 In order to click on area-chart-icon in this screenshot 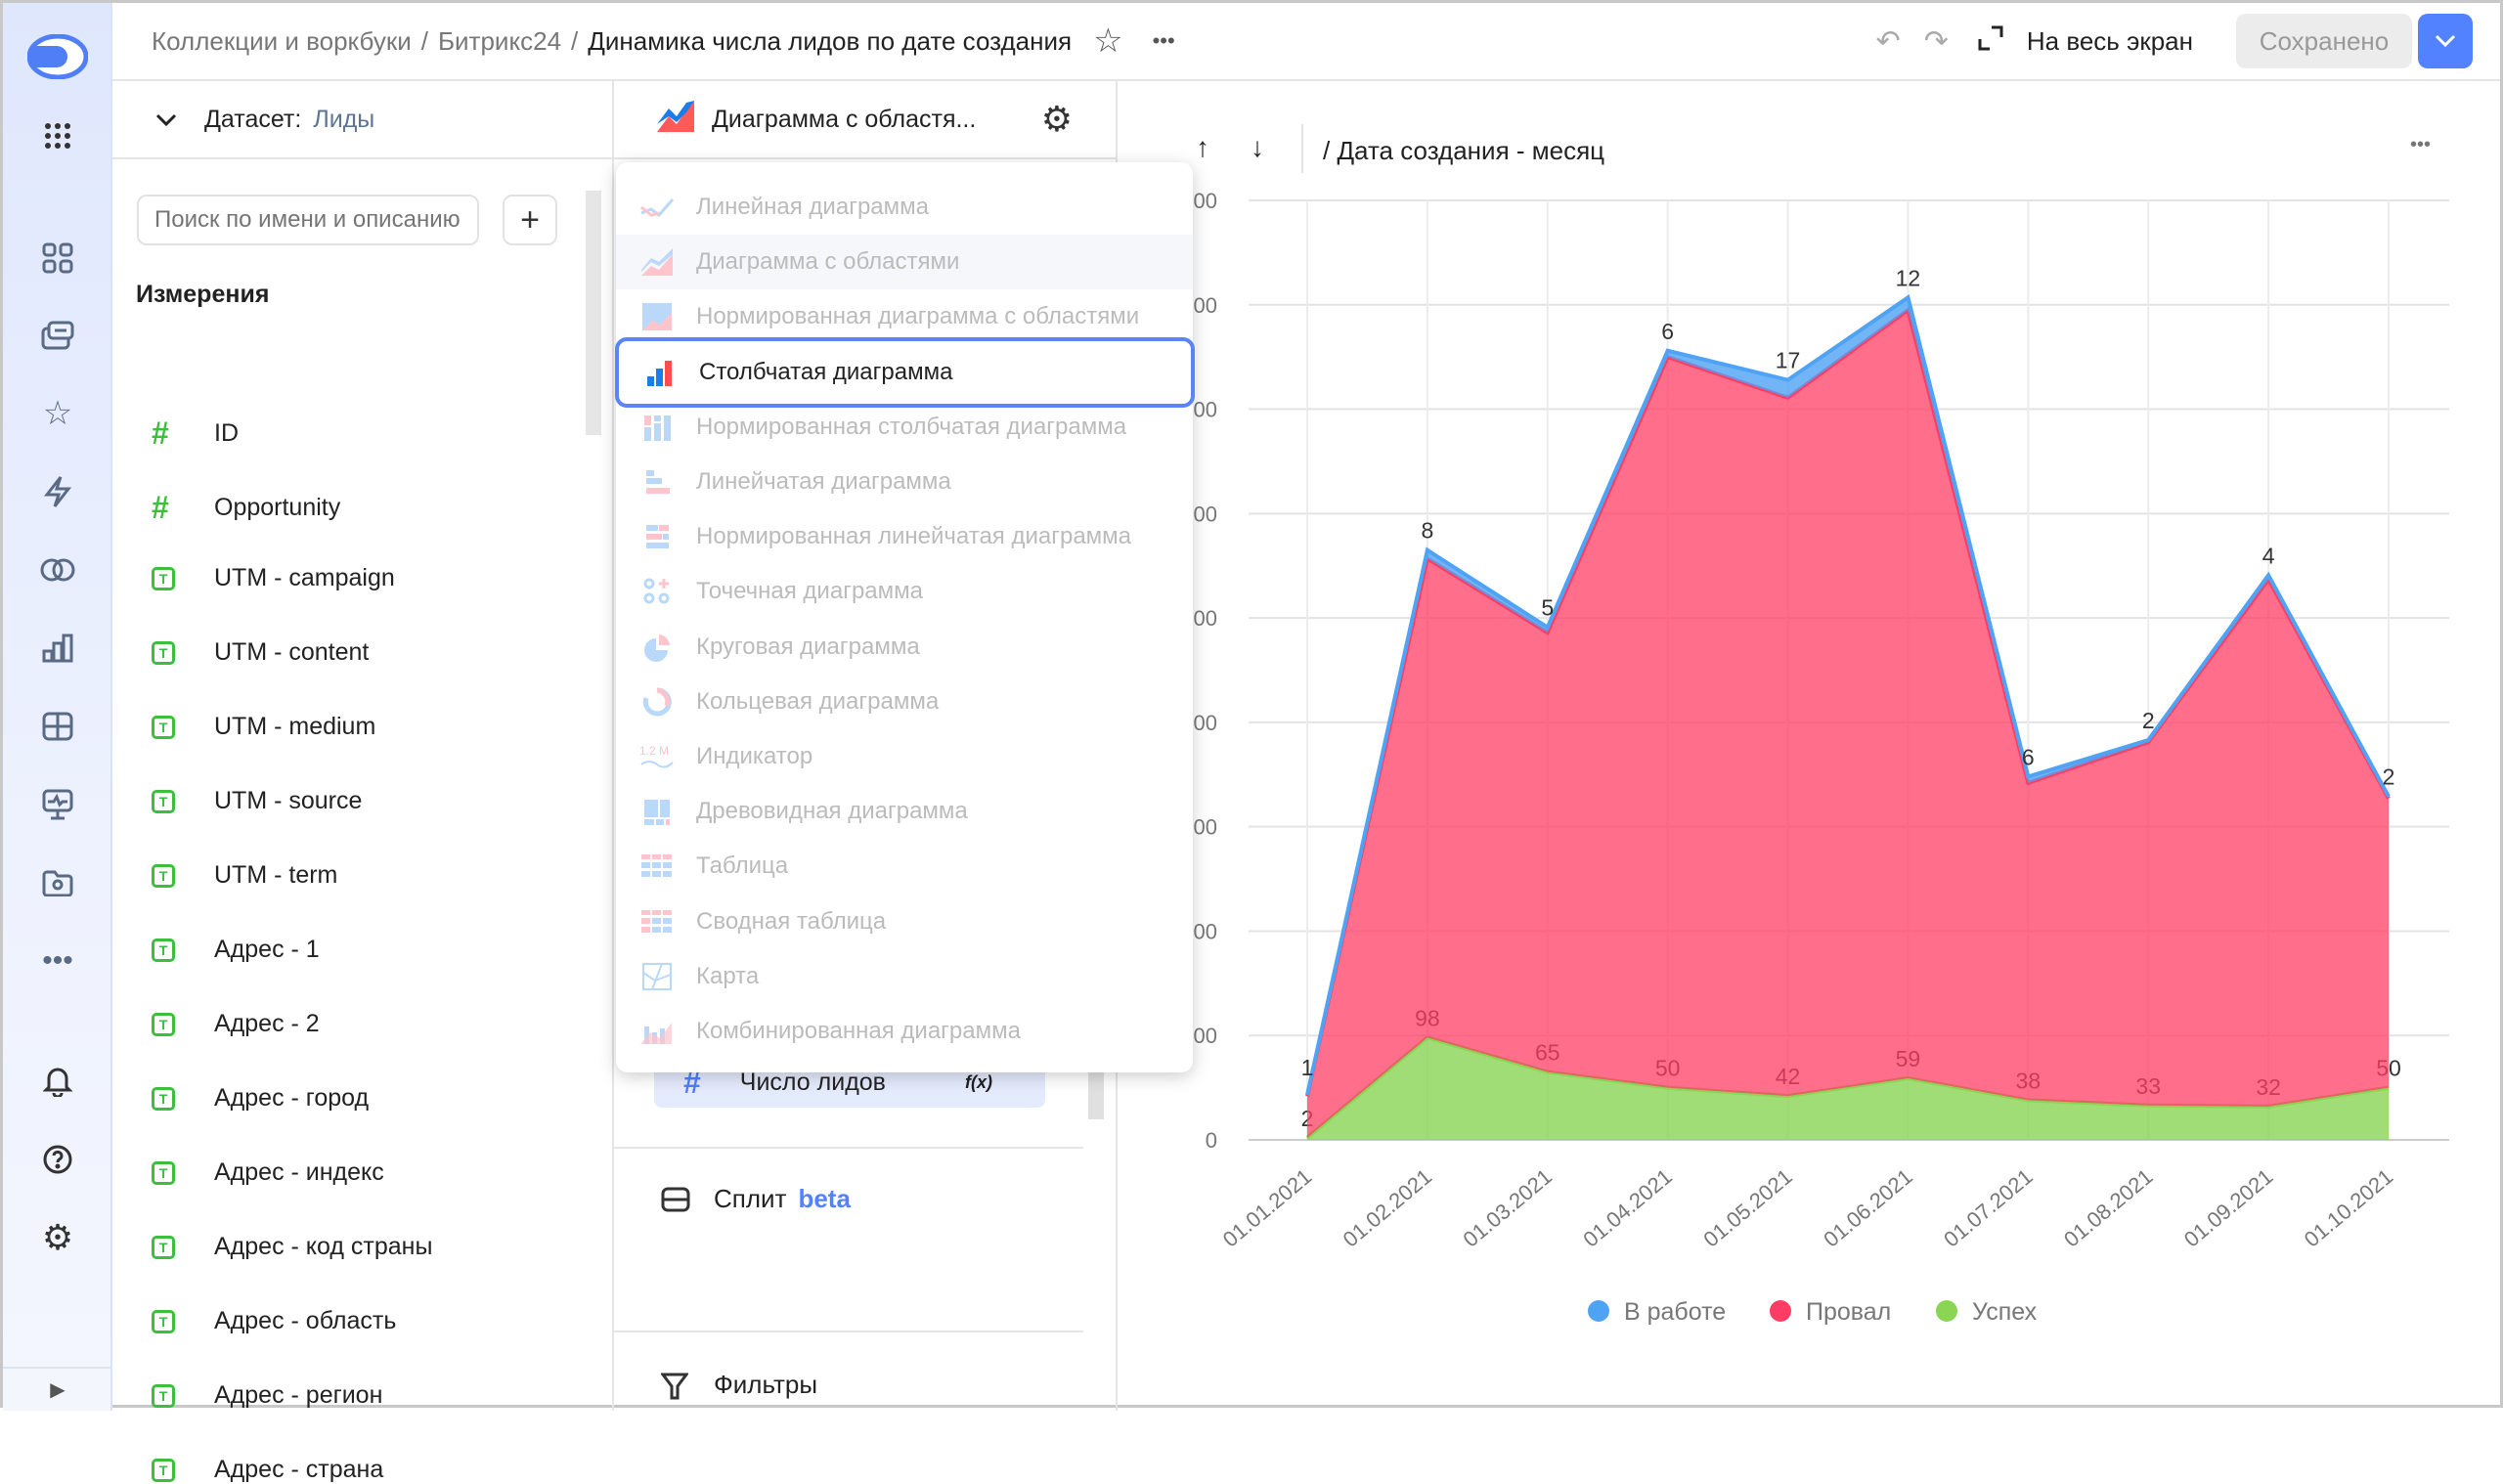, I will do `click(657, 262)`.